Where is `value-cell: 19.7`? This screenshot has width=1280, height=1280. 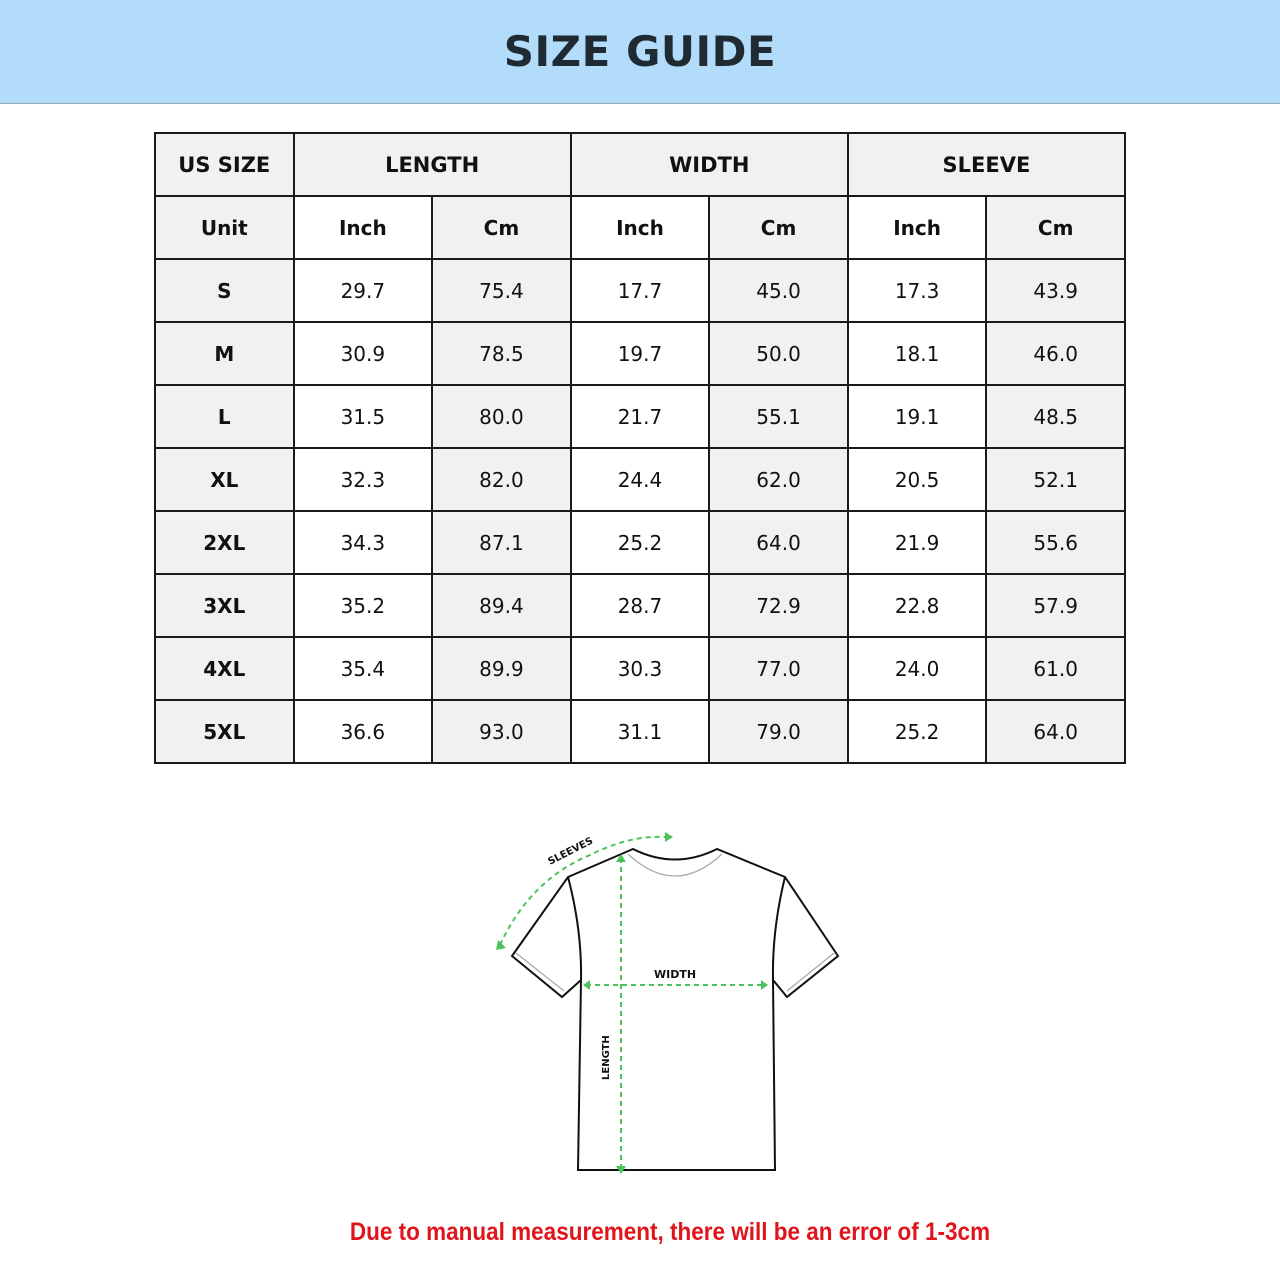
value-cell: 19.7 is located at coordinates (640, 353).